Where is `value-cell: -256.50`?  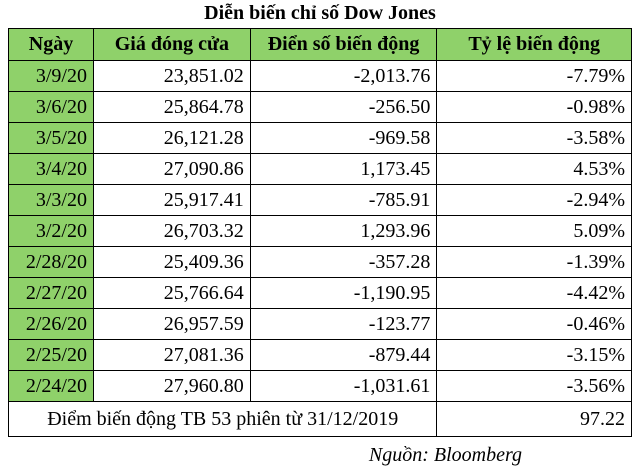 value-cell: -256.50 is located at coordinates (343, 107).